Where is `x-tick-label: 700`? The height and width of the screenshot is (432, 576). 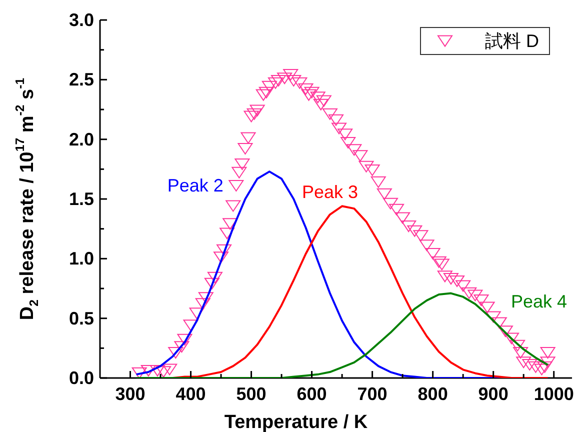 x-tick-label: 700 is located at coordinates (372, 394).